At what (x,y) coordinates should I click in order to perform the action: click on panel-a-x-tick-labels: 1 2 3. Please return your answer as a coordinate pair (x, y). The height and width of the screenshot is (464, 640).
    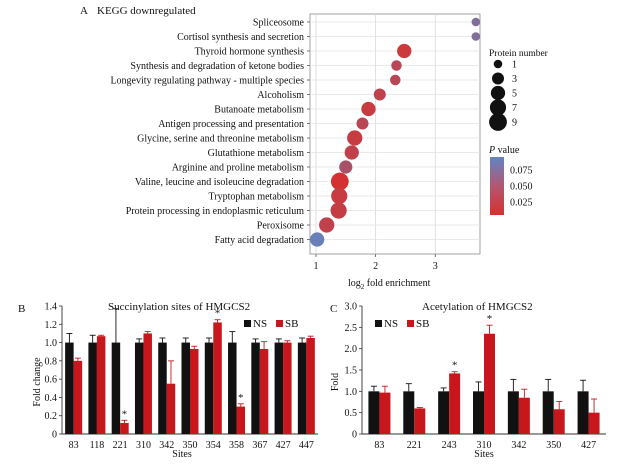
    Looking at the image, I should click on (375, 263).